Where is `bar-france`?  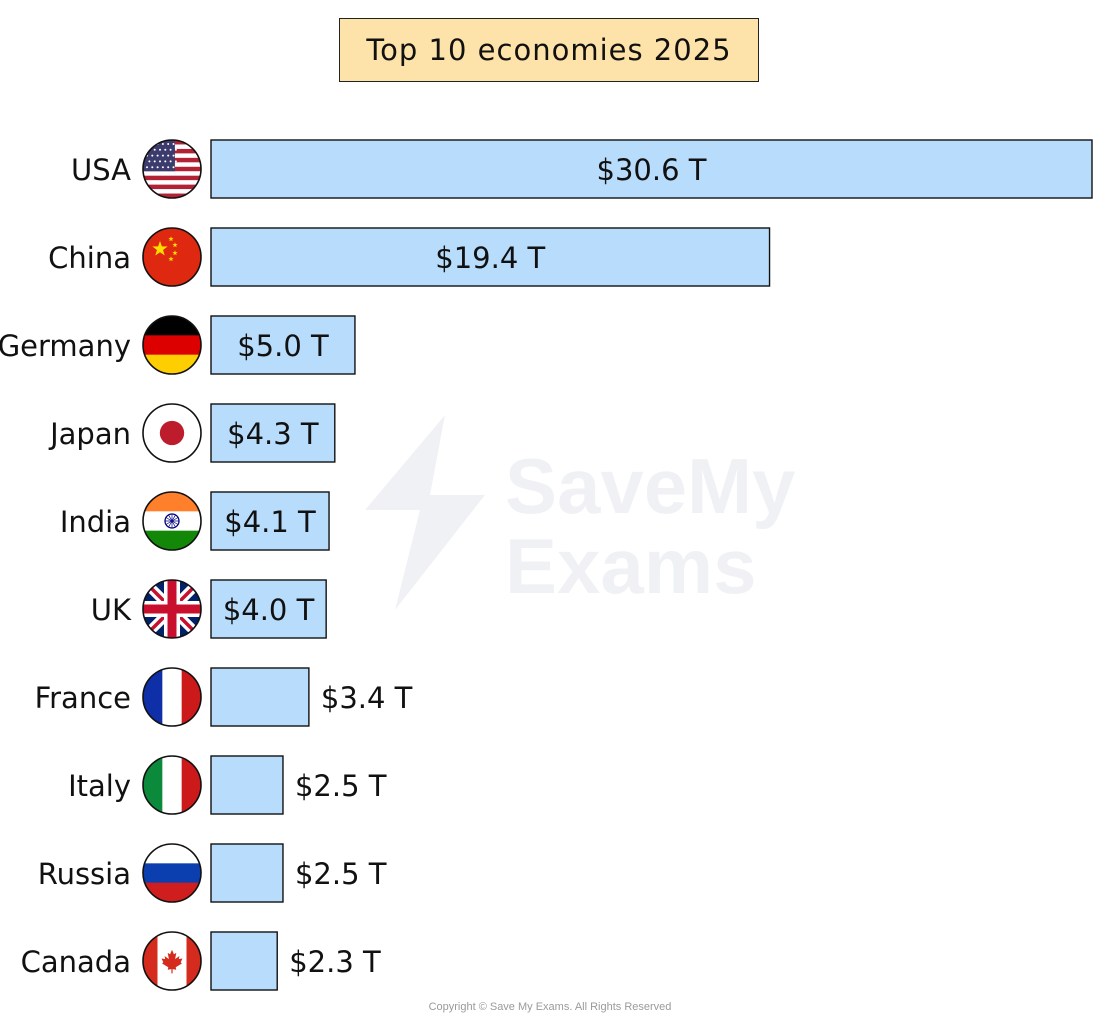 bar-france is located at coordinates (260, 697).